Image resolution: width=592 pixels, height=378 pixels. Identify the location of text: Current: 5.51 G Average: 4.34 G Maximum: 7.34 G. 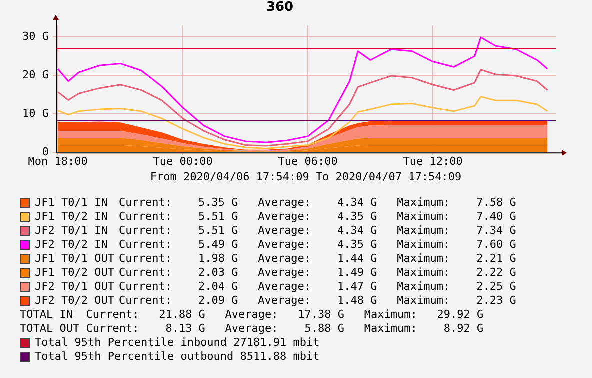
(317, 231).